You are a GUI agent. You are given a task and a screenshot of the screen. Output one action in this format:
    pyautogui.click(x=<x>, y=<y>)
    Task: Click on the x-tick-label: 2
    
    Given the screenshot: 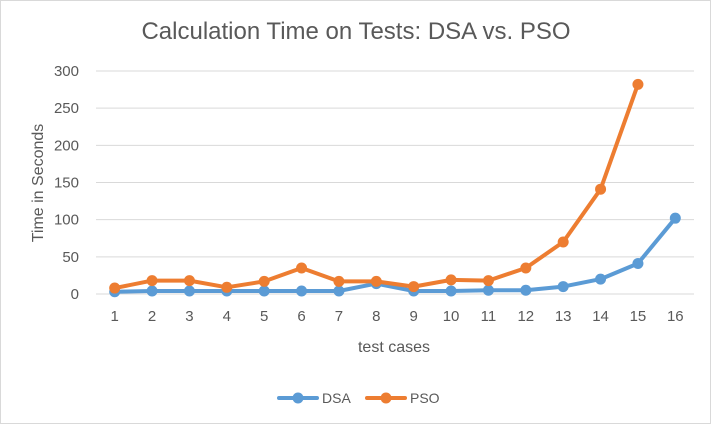 What is the action you would take?
    pyautogui.click(x=152, y=316)
    